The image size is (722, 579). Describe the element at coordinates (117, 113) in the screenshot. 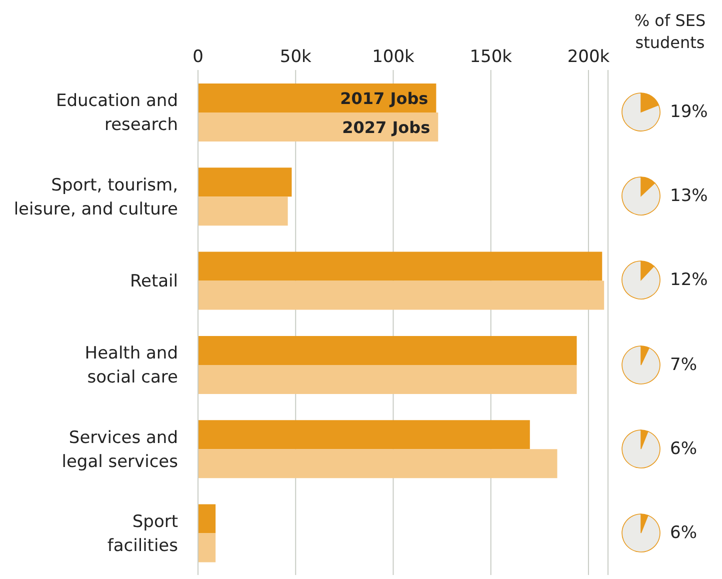

I see `y-tick-label: Education and research` at that location.